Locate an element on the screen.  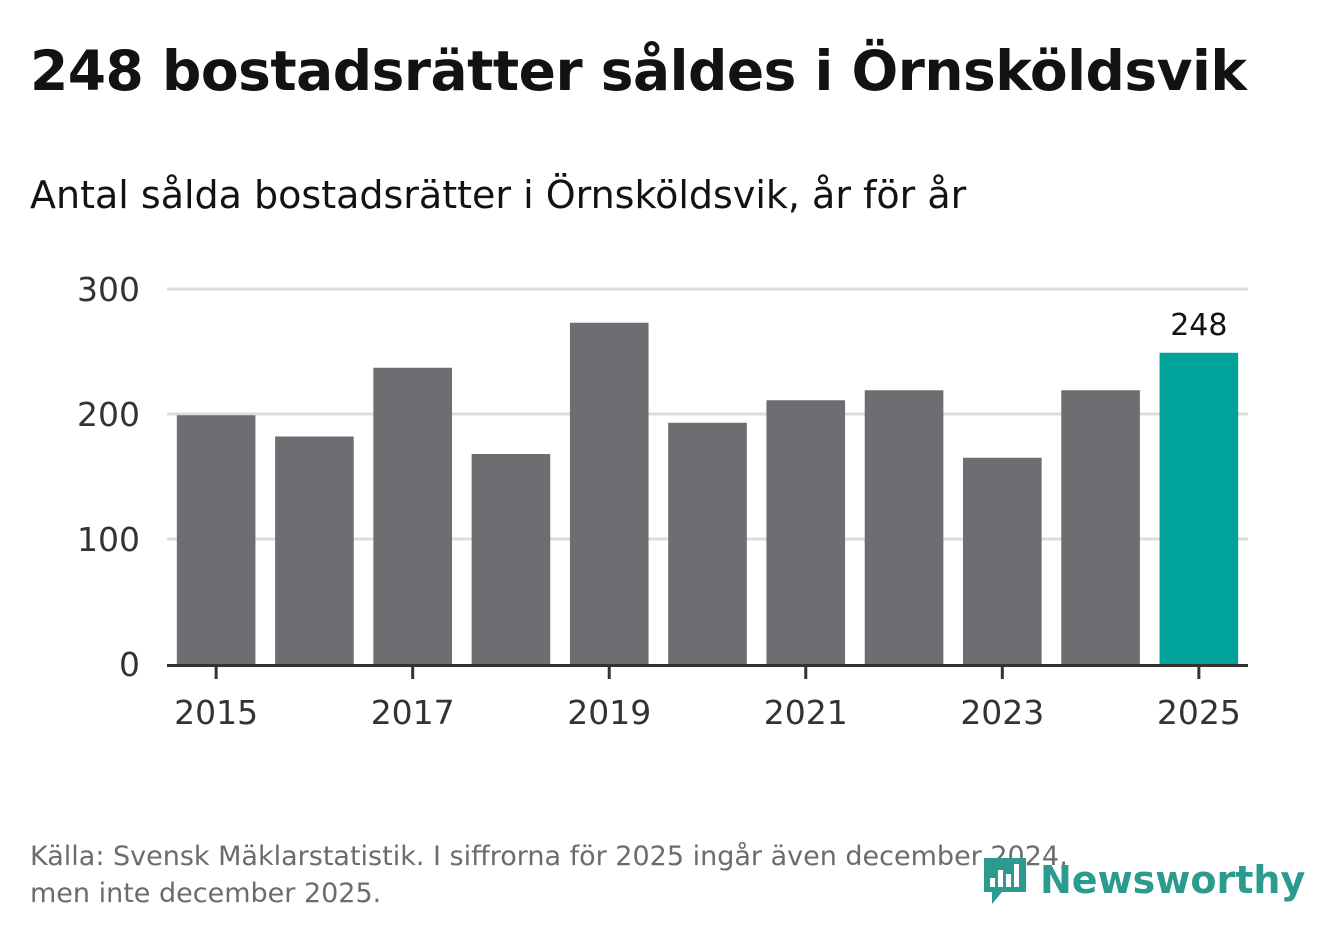
bar-chart-speech-bubble-icon is located at coordinates (1005, 881).